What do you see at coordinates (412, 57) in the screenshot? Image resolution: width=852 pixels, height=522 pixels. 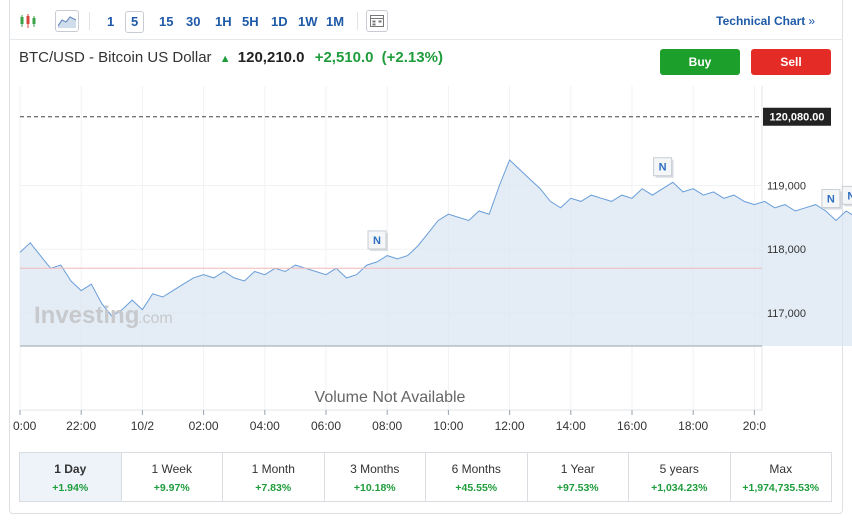 I see `price-change-percent: (+2.13%)` at bounding box center [412, 57].